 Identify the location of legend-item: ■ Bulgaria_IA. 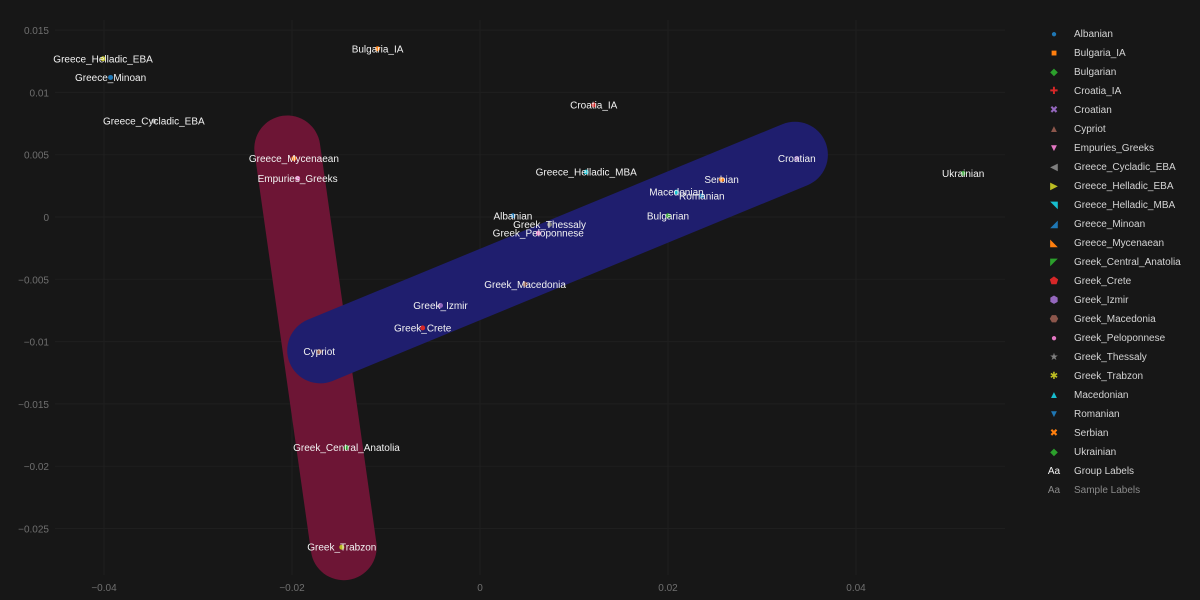
(1120, 53).